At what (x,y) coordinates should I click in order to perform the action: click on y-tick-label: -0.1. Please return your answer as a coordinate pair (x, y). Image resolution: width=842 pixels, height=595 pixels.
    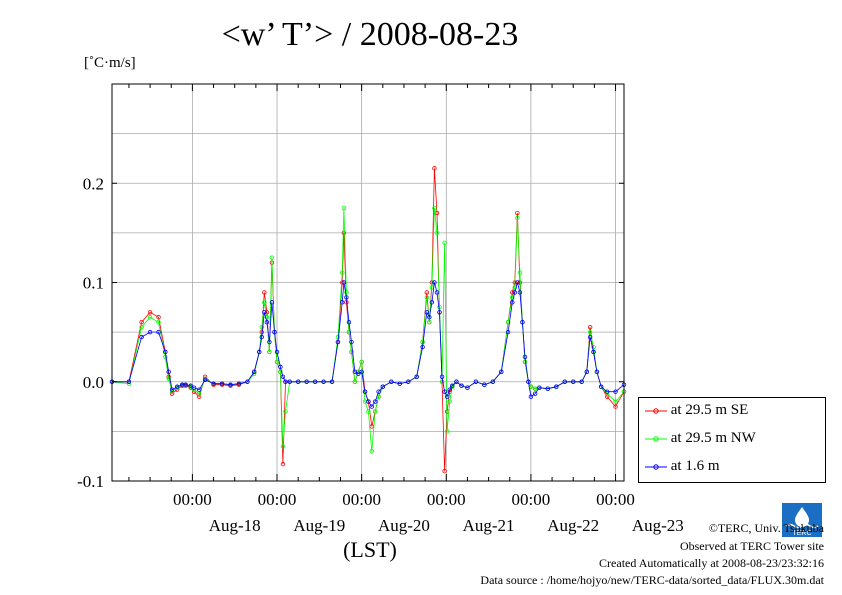
    Looking at the image, I should click on (90, 481).